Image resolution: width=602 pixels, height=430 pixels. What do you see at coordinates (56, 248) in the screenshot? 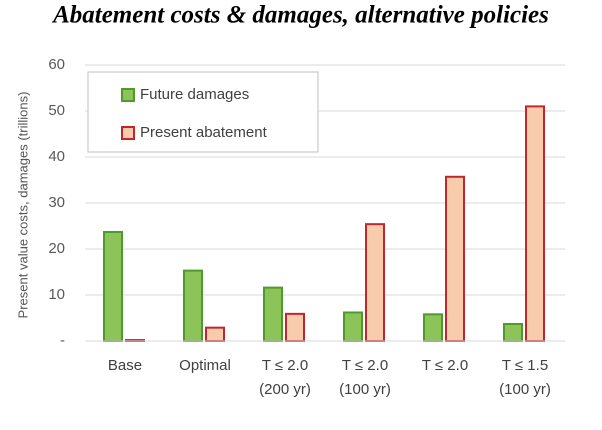
I see `y-tick-label: 20` at bounding box center [56, 248].